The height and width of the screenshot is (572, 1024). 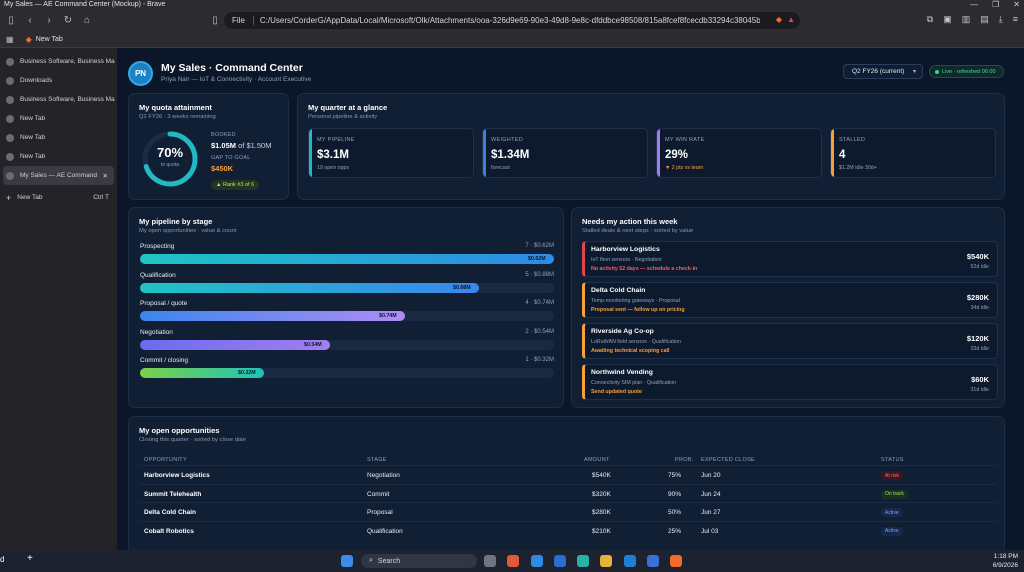 What do you see at coordinates (1016, 4) in the screenshot?
I see `close-window-button: ✕` at bounding box center [1016, 4].